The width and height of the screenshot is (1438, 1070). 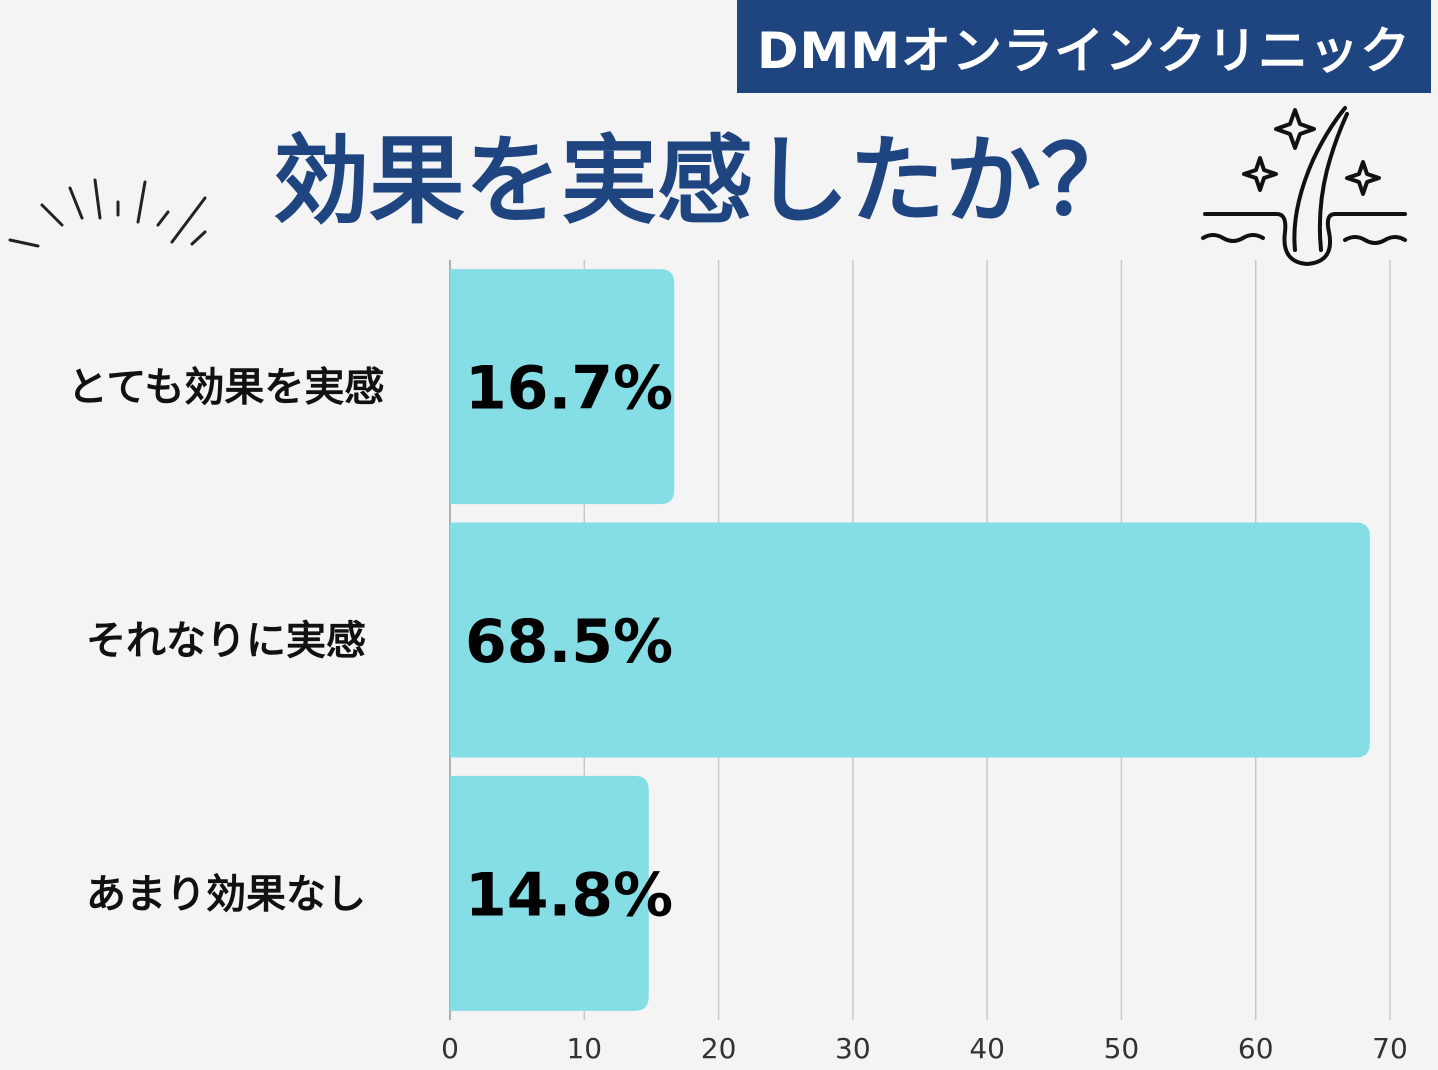 I want to click on burst-lines-icon, so click(x=107, y=213).